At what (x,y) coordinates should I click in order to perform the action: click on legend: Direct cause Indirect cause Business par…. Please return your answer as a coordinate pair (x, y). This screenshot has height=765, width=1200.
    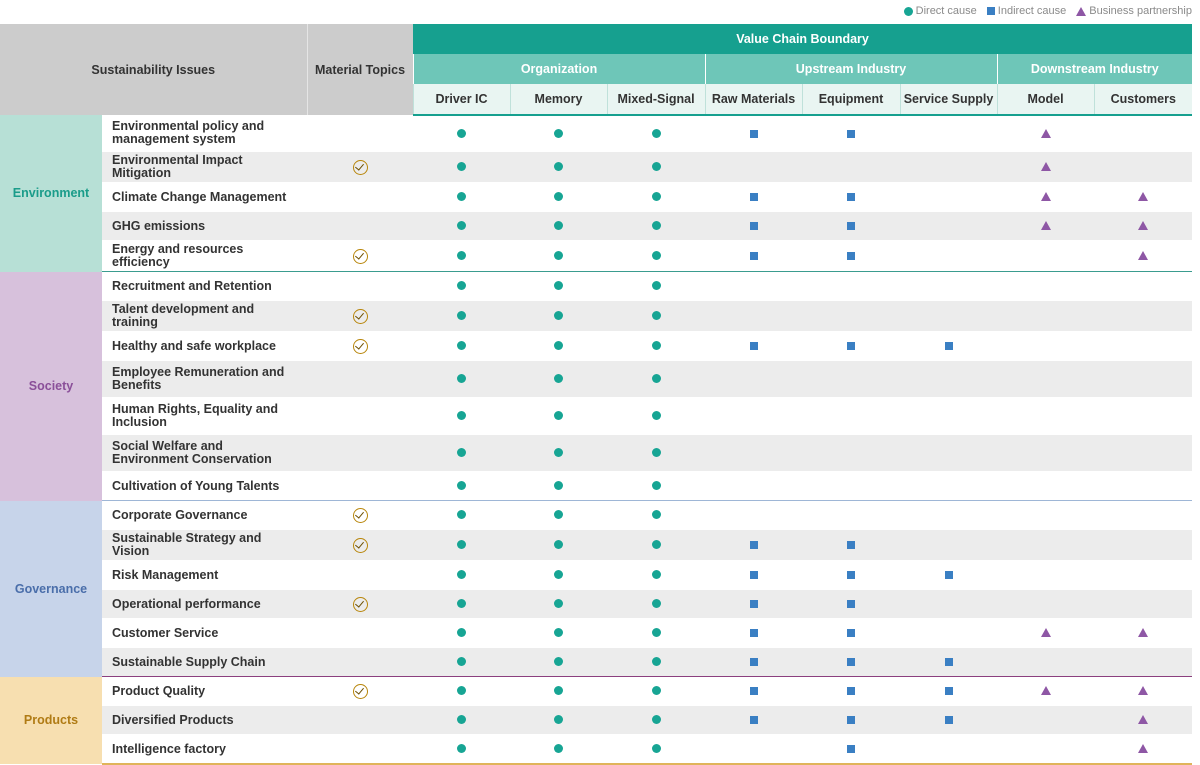
    Looking at the image, I should click on (1047, 11).